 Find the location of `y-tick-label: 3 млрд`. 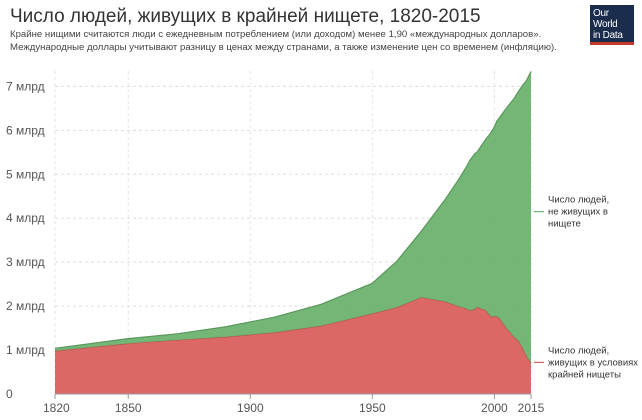

y-tick-label: 3 млрд is located at coordinates (25, 262).